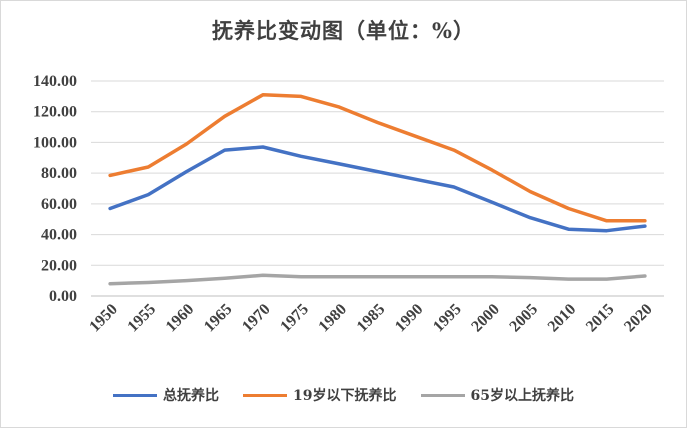 Image resolution: width=687 pixels, height=428 pixels. What do you see at coordinates (256, 318) in the screenshot?
I see `x-tick-label: 1970` at bounding box center [256, 318].